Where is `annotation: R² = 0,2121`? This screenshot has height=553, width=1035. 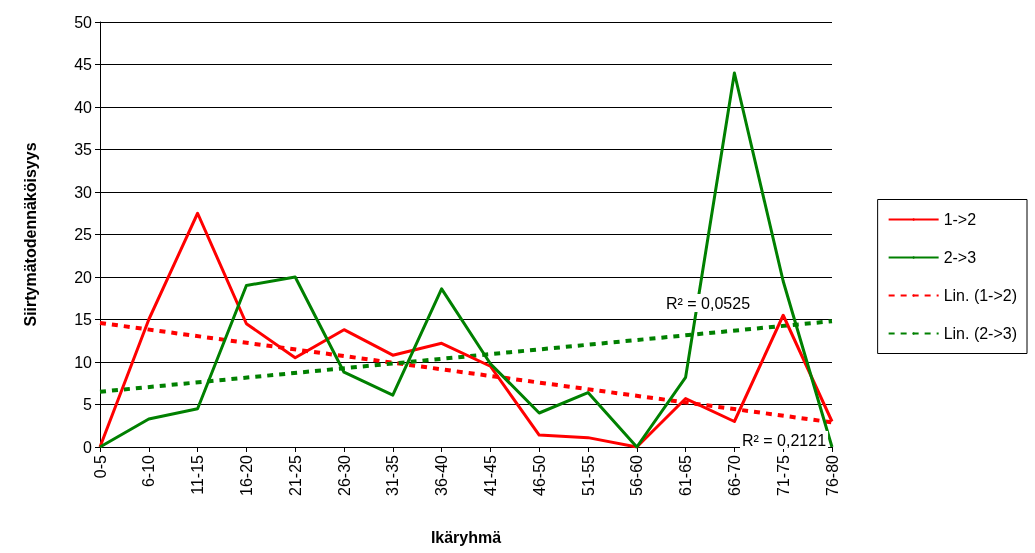 annotation: R² = 0,2121 is located at coordinates (784, 440).